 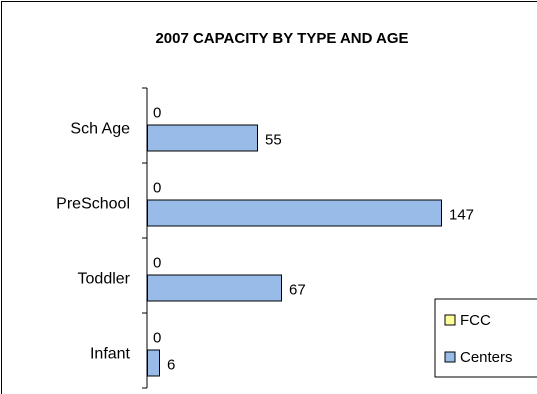 I want to click on chart-title: 2007 CAPACITY BY TYPE AND AGE, so click(x=281, y=38).